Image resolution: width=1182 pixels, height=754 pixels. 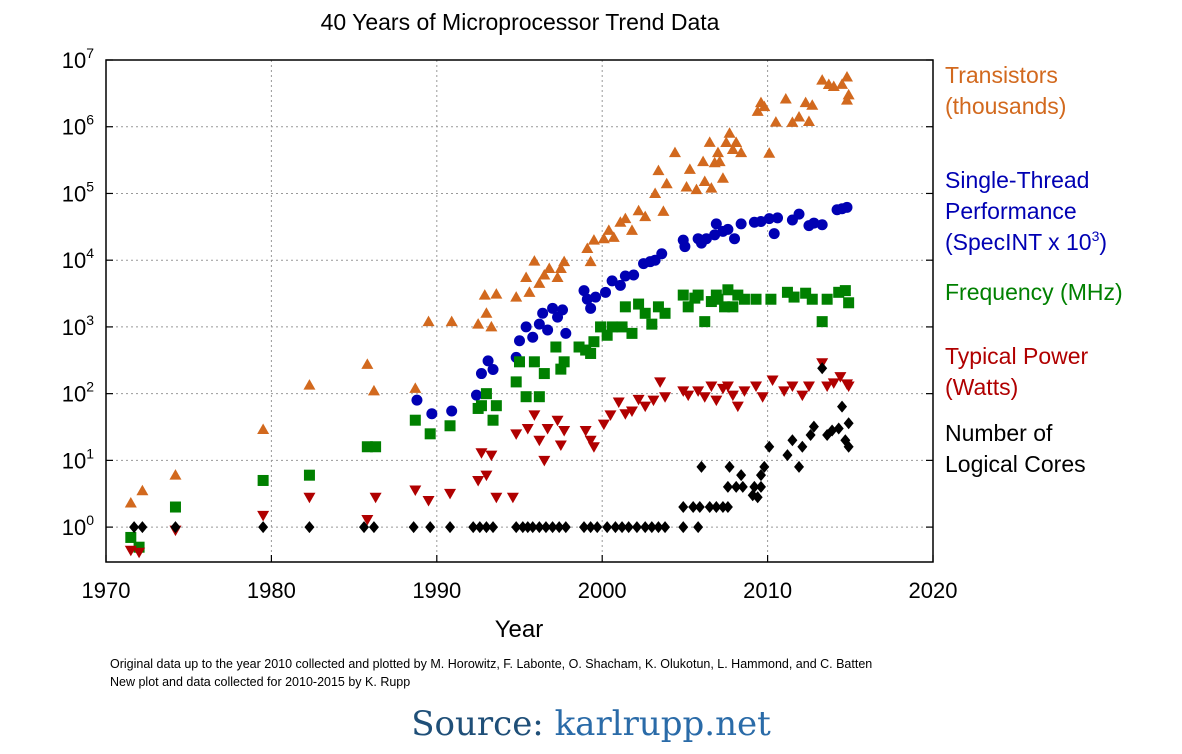 What do you see at coordinates (519, 629) in the screenshot?
I see `x-axis-label: Year` at bounding box center [519, 629].